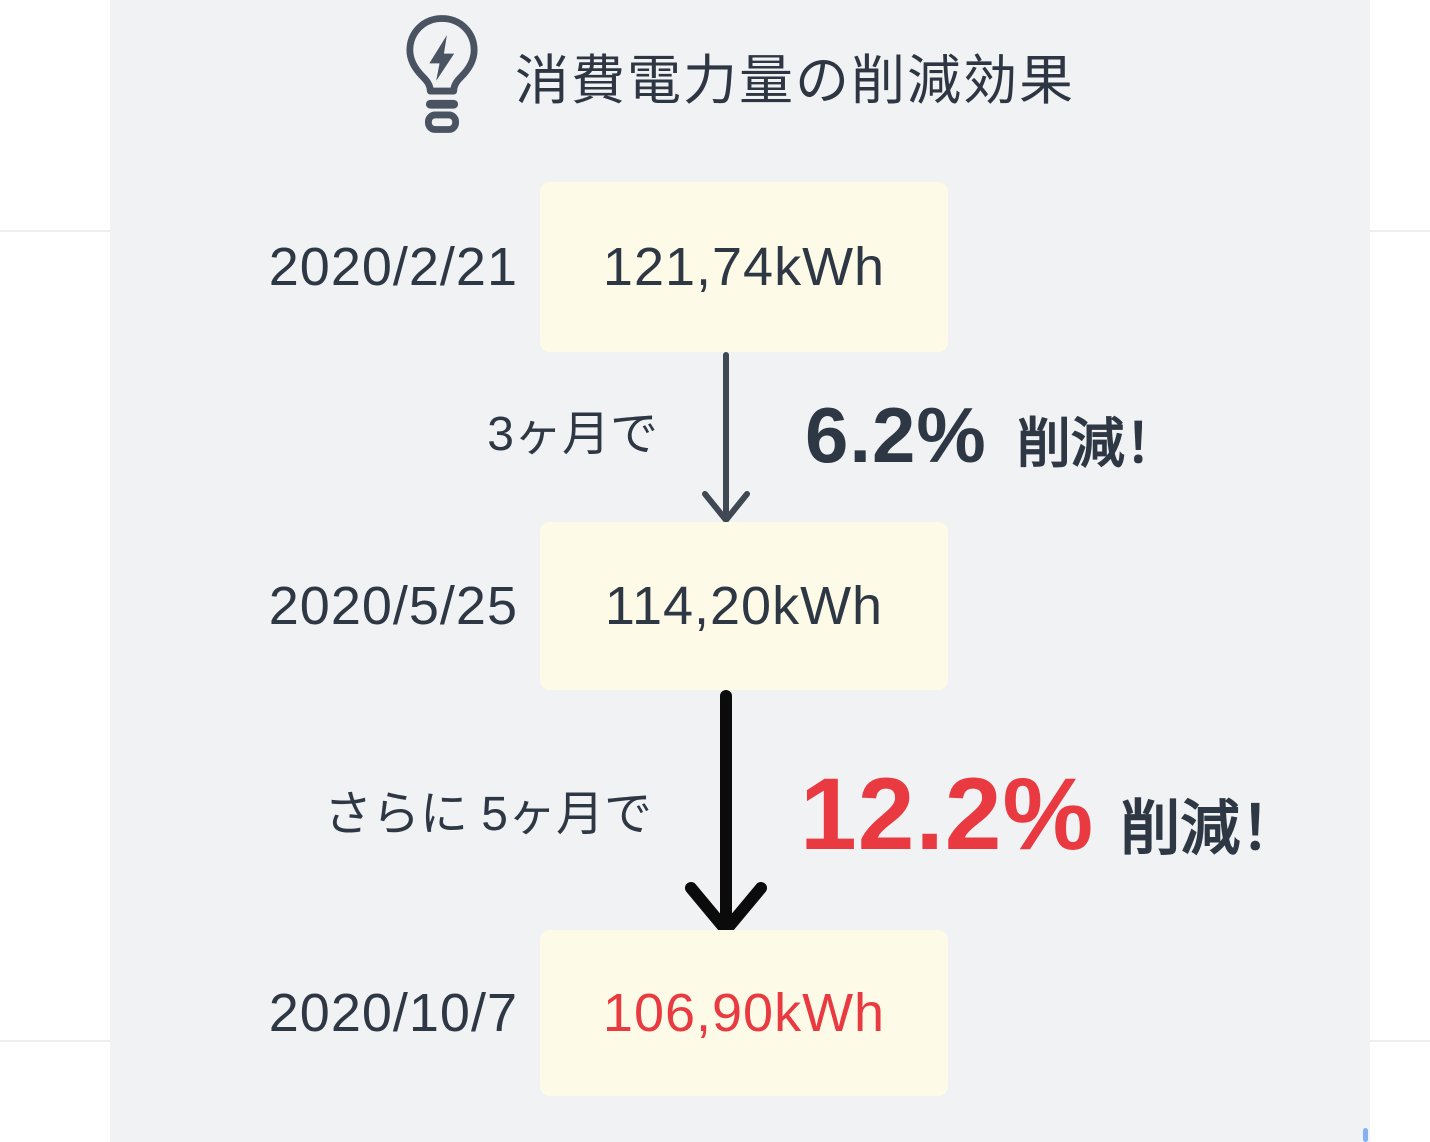 The image size is (1430, 1142). I want to click on scrollbar-fragment, so click(1365, 1135).